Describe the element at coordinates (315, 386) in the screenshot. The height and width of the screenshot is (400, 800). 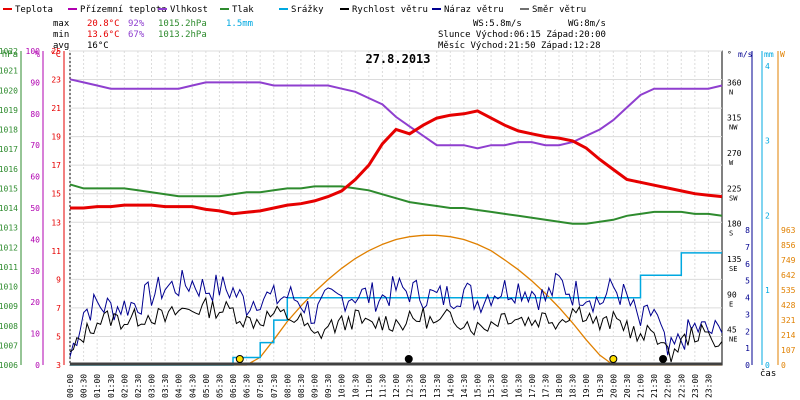
I see `x-tick-18: 09:00` at that location.